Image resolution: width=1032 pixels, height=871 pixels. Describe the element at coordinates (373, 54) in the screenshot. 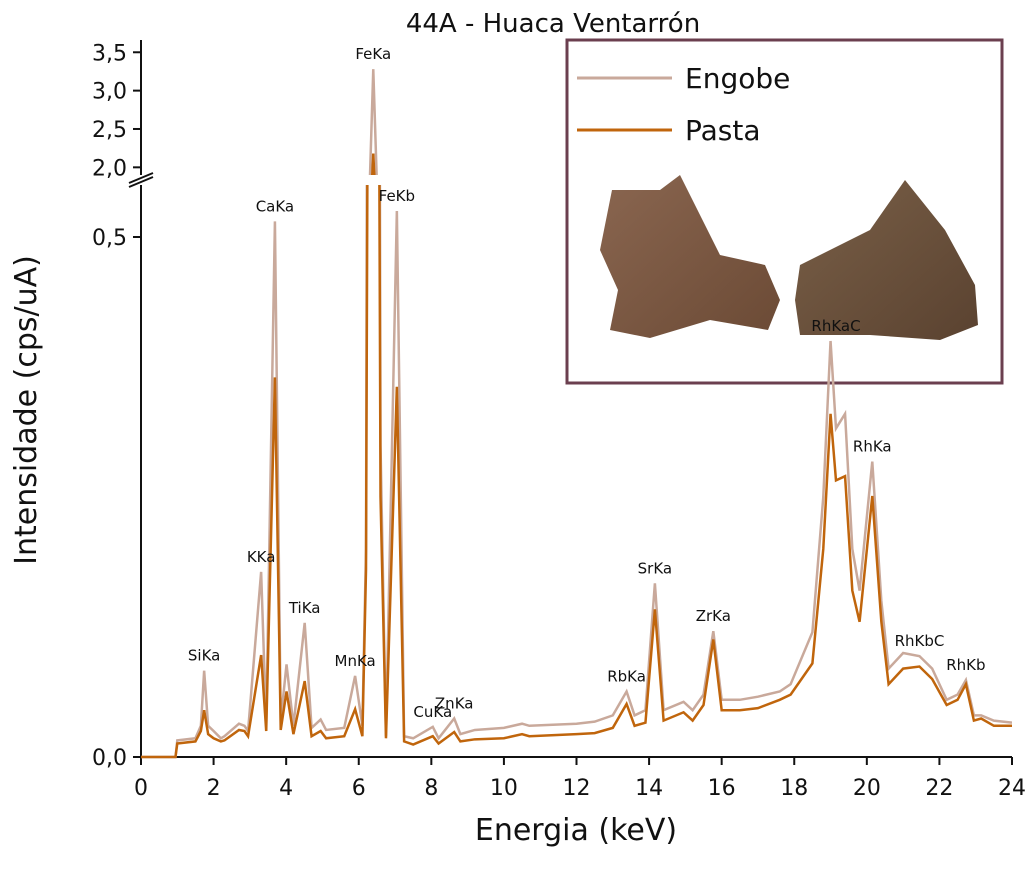

I see `peak-label: FeKa` at that location.